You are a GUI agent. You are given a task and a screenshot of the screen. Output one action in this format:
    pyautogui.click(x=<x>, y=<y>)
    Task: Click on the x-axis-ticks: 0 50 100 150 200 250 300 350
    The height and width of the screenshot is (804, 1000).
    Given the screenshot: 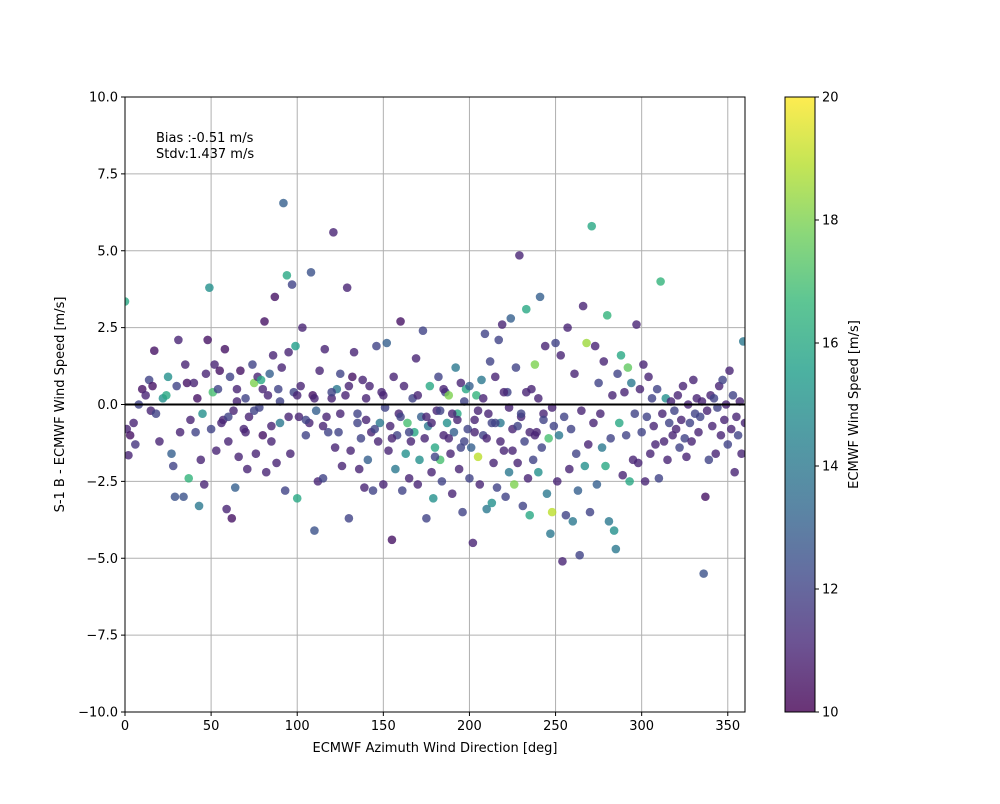 What is the action you would take?
    pyautogui.click(x=430, y=723)
    